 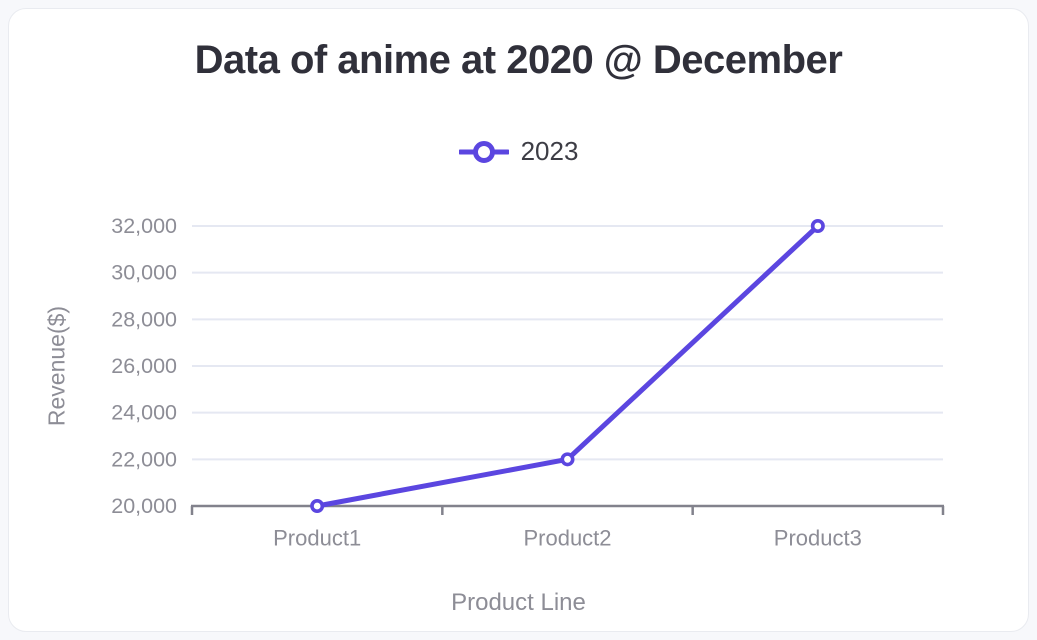 What do you see at coordinates (144, 273) in the screenshot?
I see `y-tick-label: 30,000` at bounding box center [144, 273].